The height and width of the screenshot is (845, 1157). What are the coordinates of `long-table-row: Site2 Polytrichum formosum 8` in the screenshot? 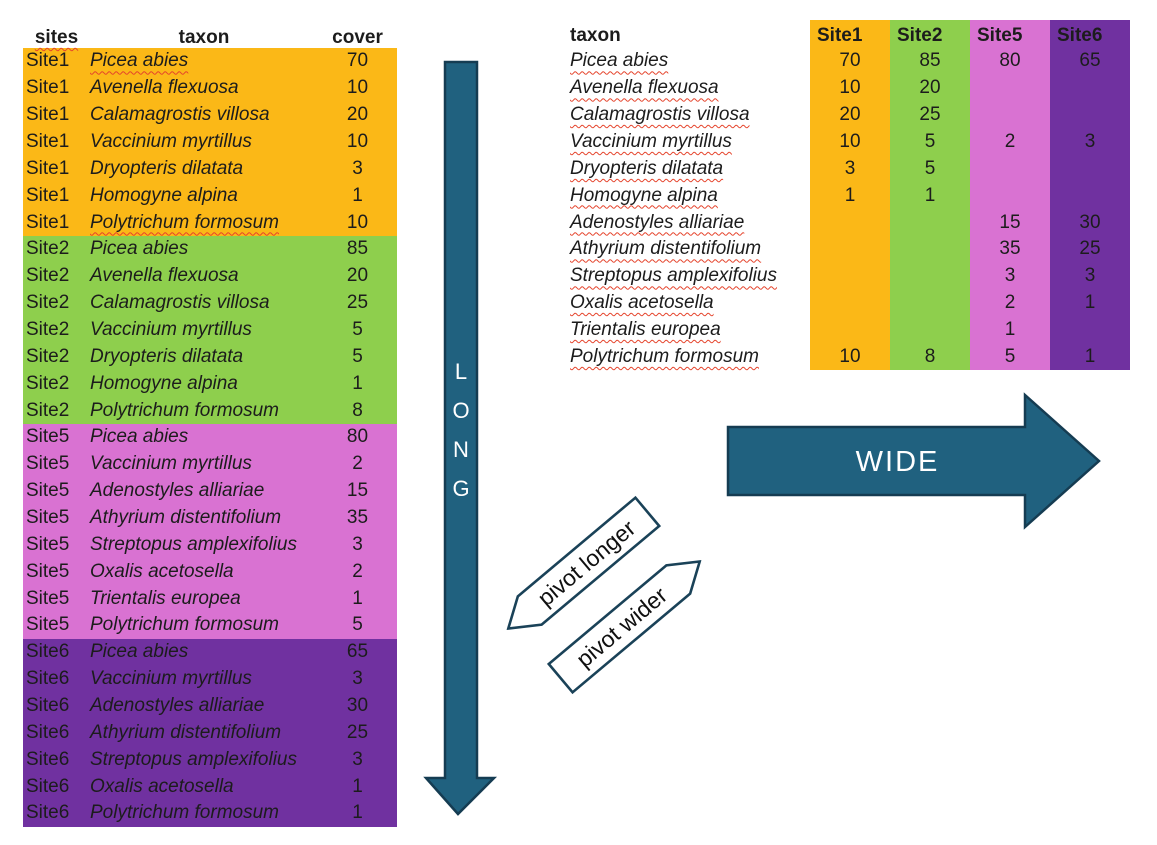 It's located at (210, 411).